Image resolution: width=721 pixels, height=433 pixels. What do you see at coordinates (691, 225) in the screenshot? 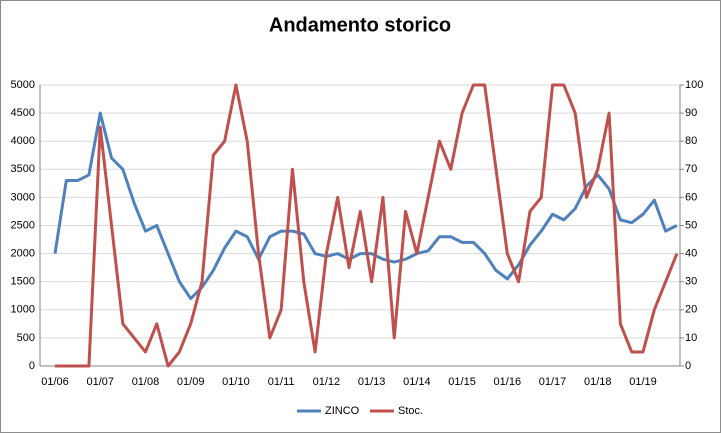
I see `y2-tick-label: 50` at bounding box center [691, 225].